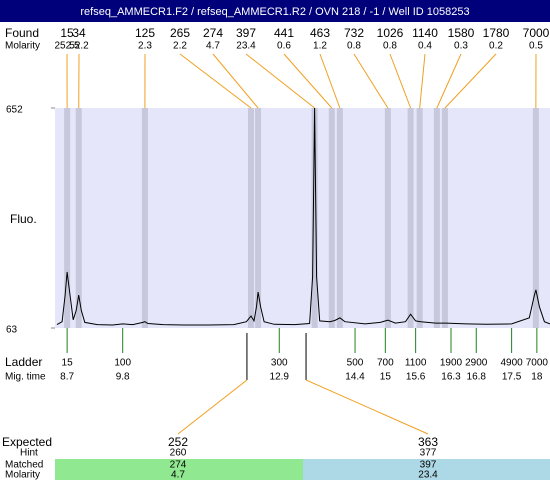 The width and height of the screenshot is (550, 480). Describe the element at coordinates (79, 33) in the screenshot. I see `found-size: 34` at that location.